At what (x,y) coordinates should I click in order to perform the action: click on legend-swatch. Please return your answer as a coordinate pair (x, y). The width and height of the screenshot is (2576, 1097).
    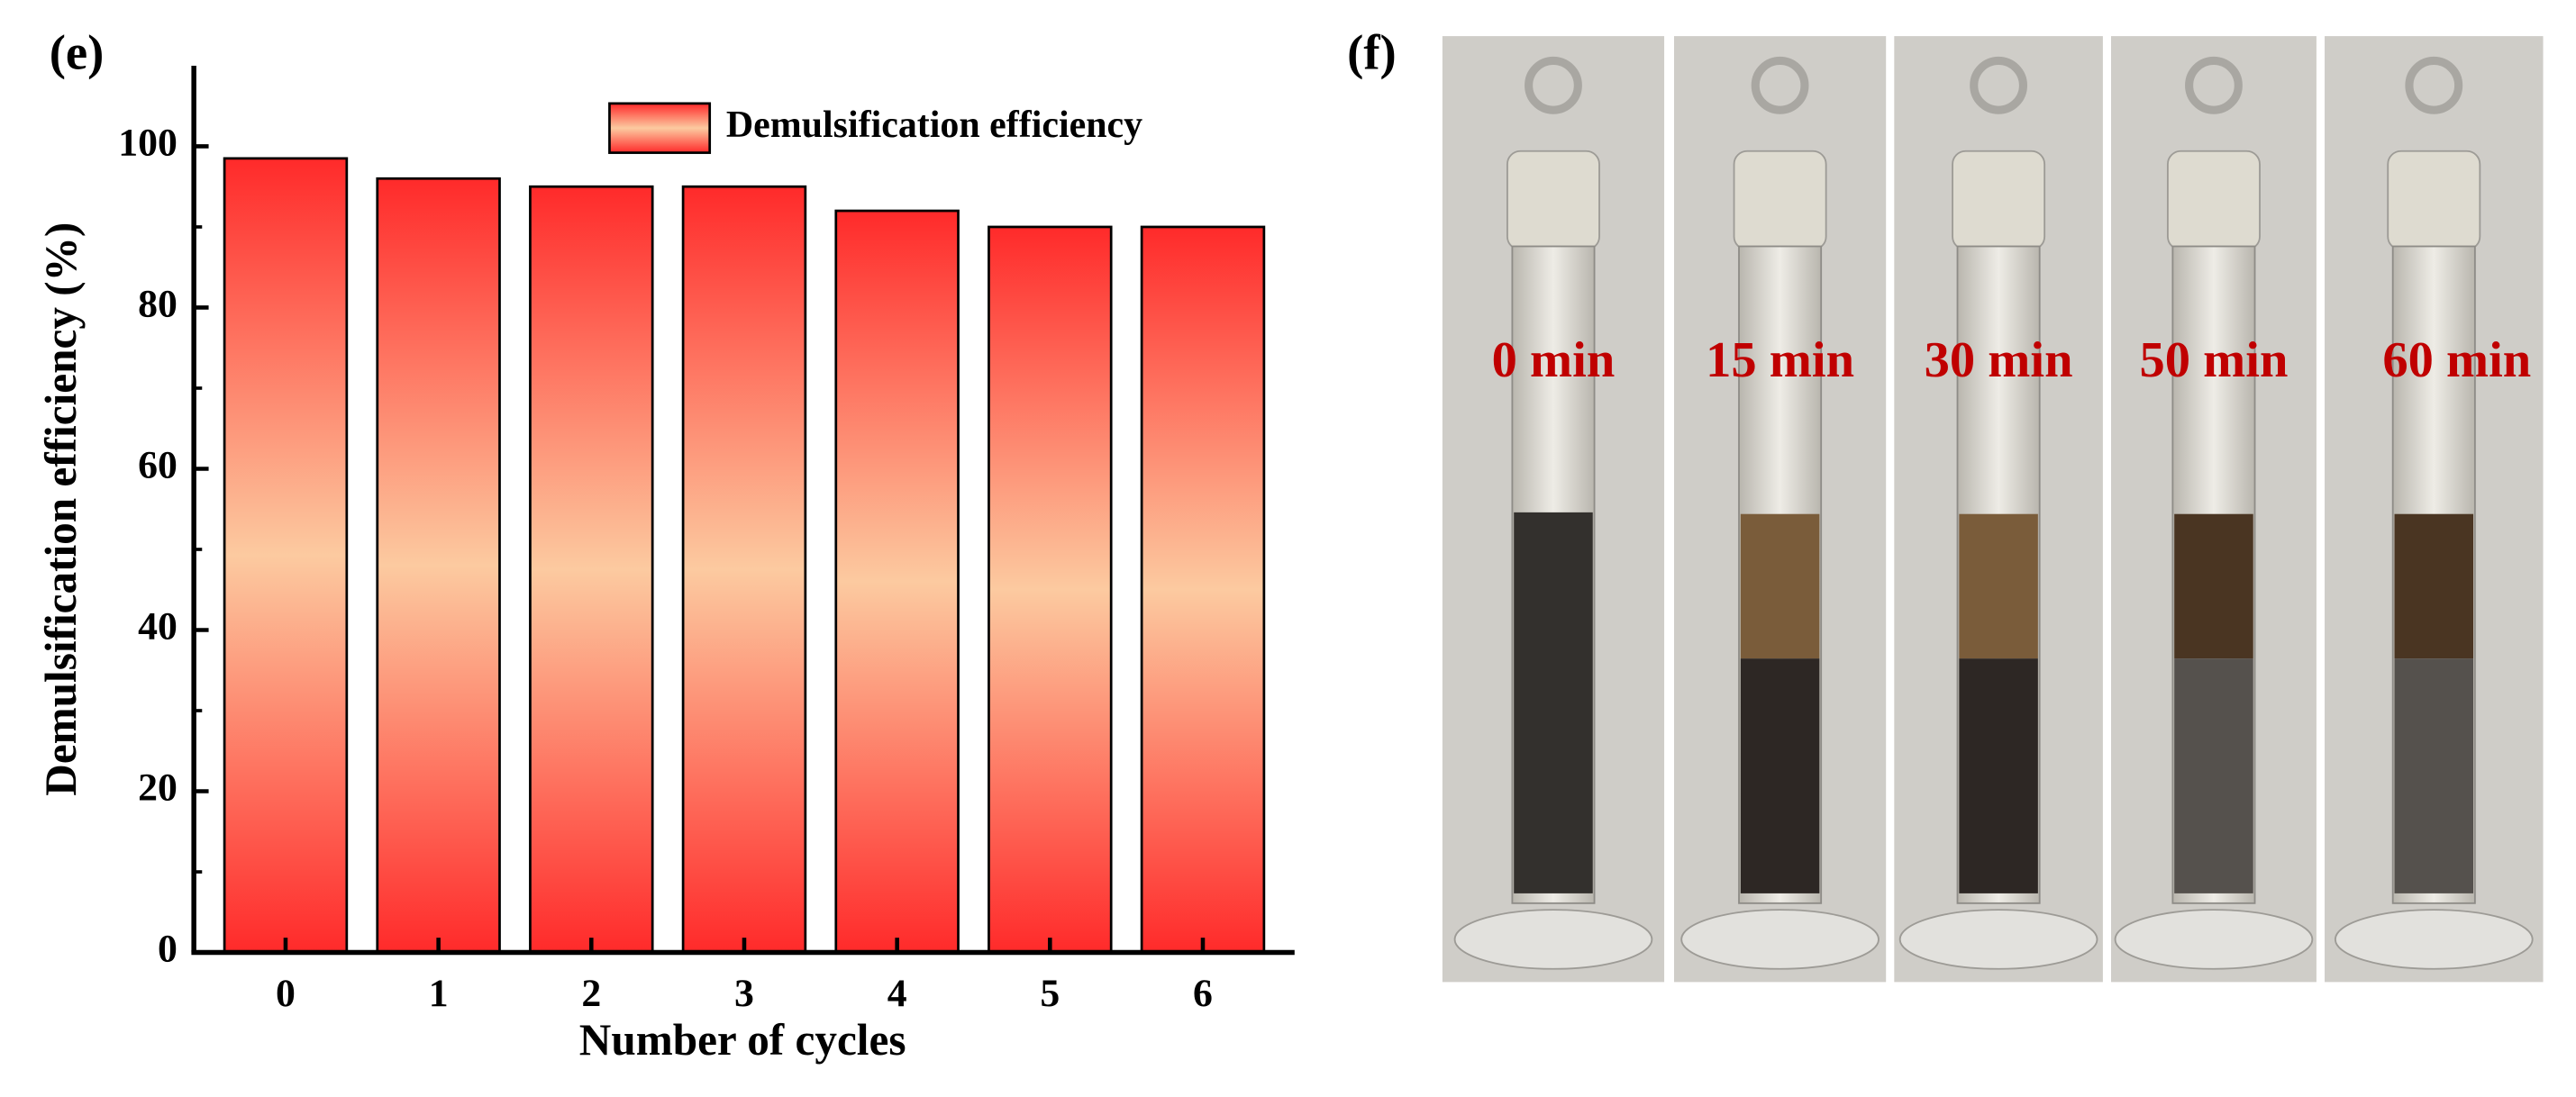
    Looking at the image, I should click on (660, 128).